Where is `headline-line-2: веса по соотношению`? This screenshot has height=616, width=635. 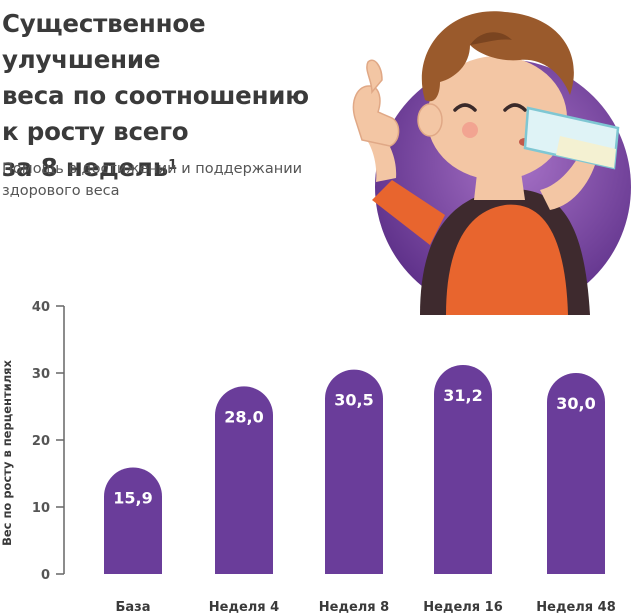
headline-line-2: веса по соотношению is located at coordinates (155, 95).